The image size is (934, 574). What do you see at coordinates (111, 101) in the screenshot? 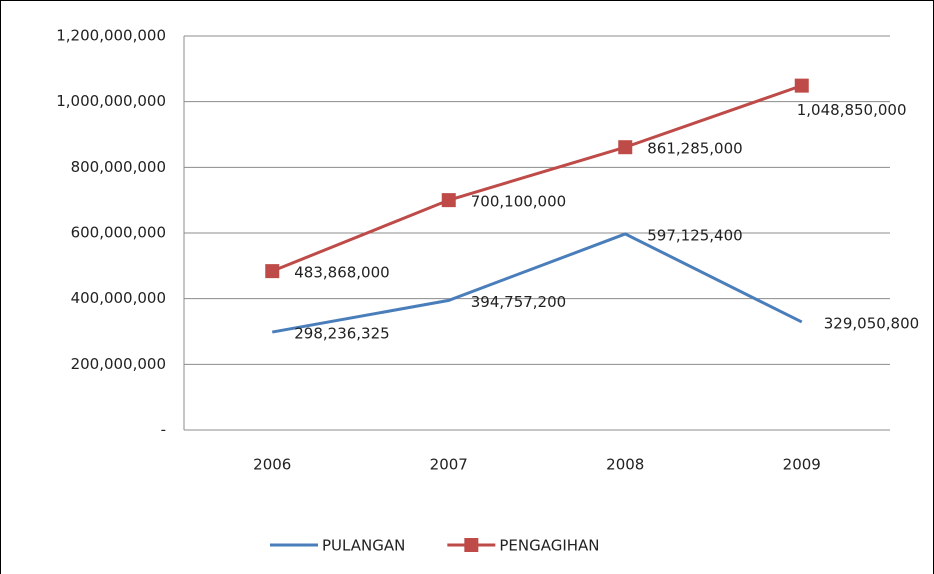
I see `y-tick-label: 1,000,000,000` at bounding box center [111, 101].